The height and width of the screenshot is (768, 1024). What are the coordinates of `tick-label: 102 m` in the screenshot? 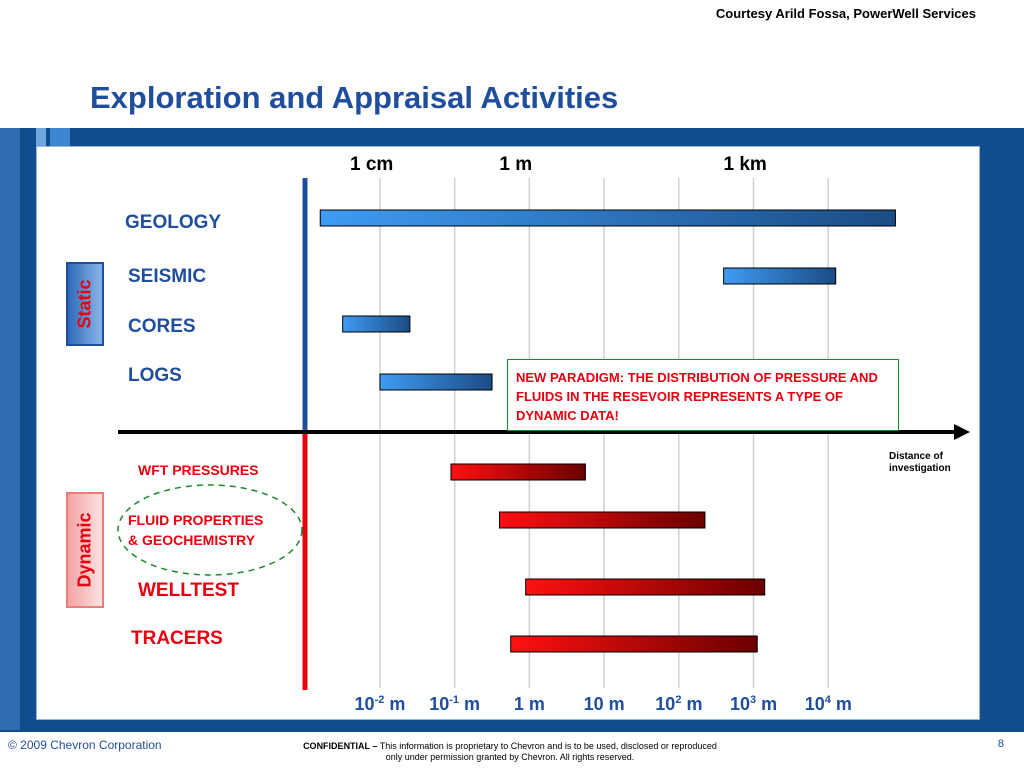 It's located at (678, 704).